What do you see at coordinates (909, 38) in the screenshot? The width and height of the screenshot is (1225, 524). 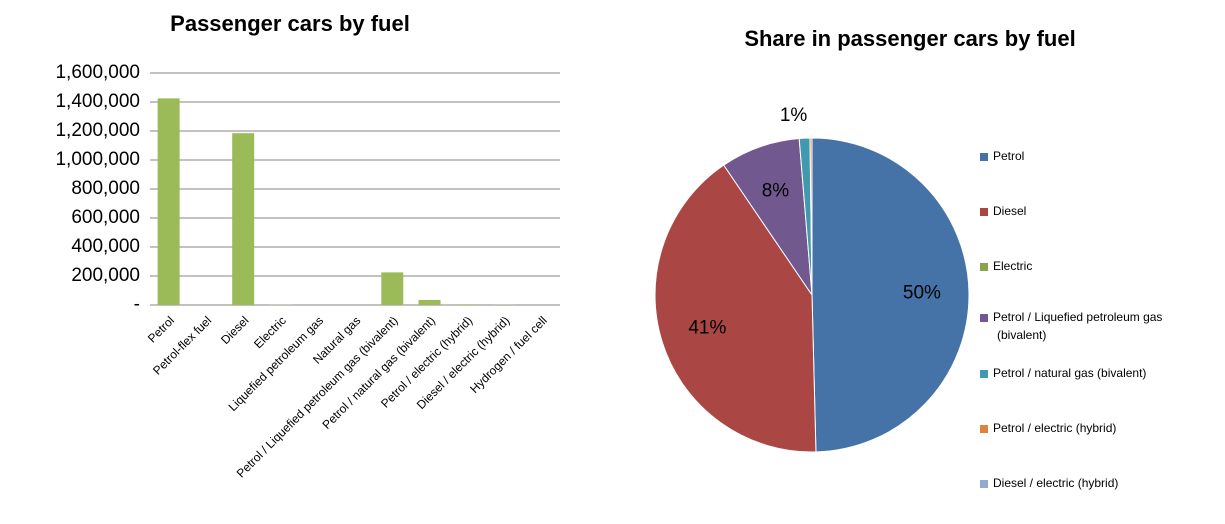 I see `pie-title: Share in passenger cars by fuel` at bounding box center [909, 38].